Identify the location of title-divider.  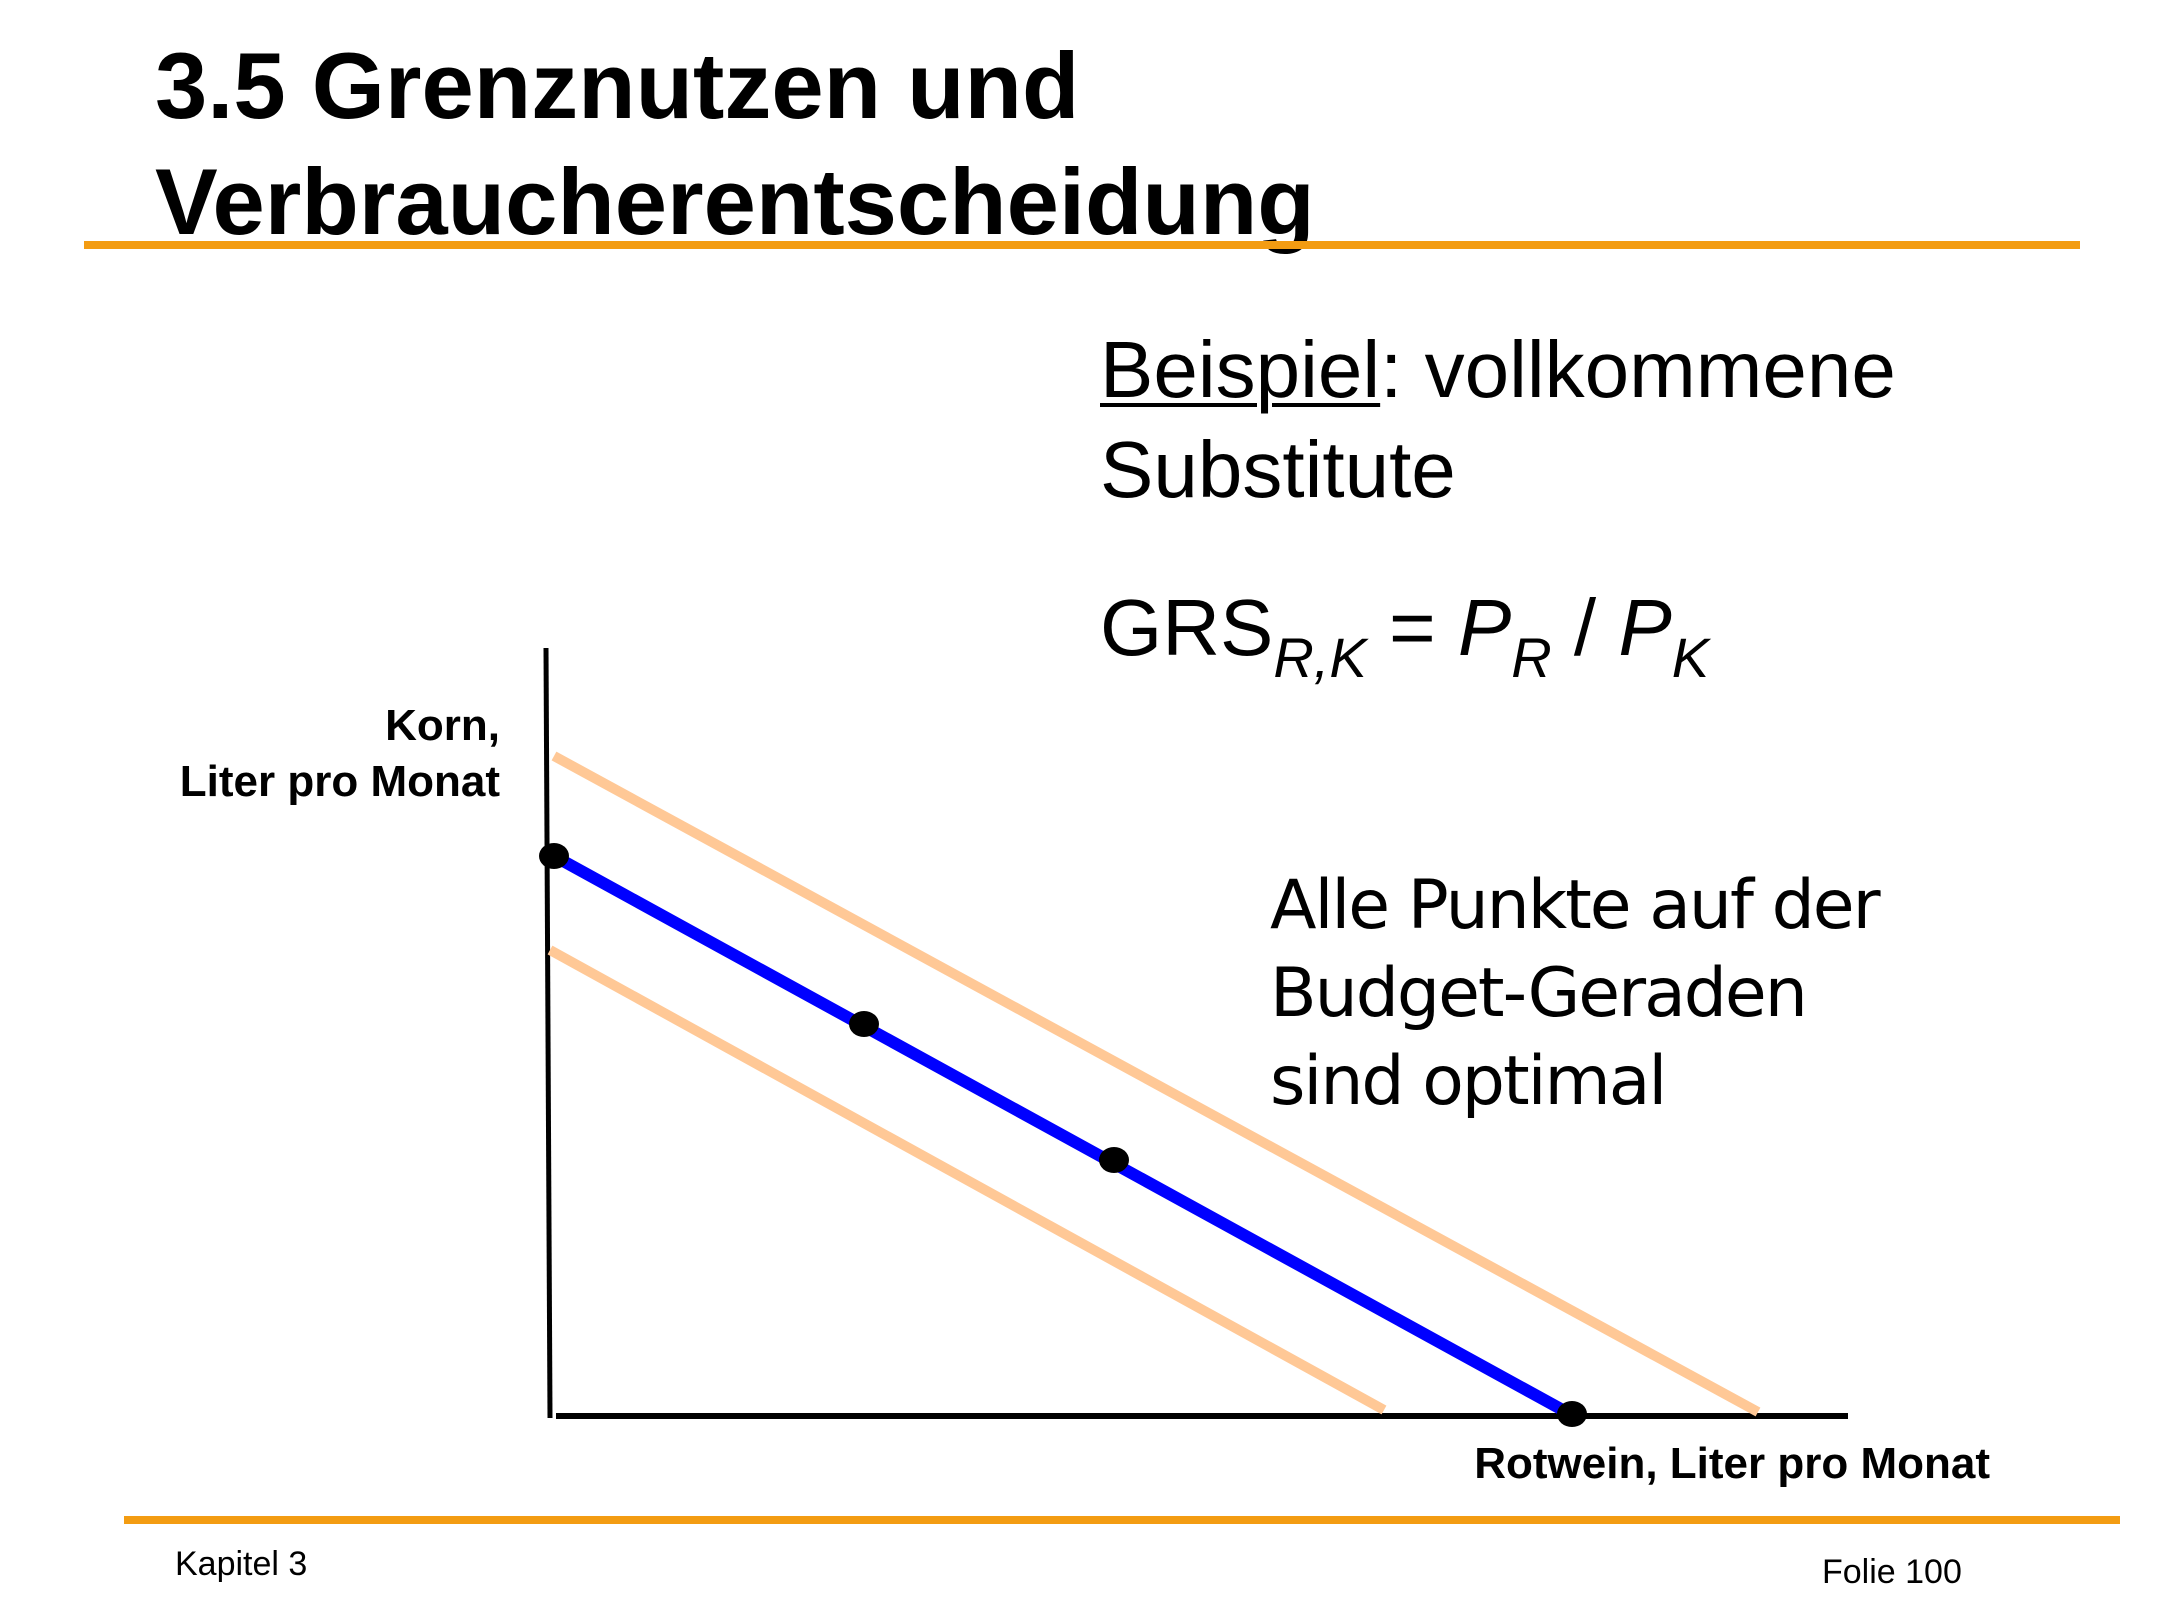
(1082, 245).